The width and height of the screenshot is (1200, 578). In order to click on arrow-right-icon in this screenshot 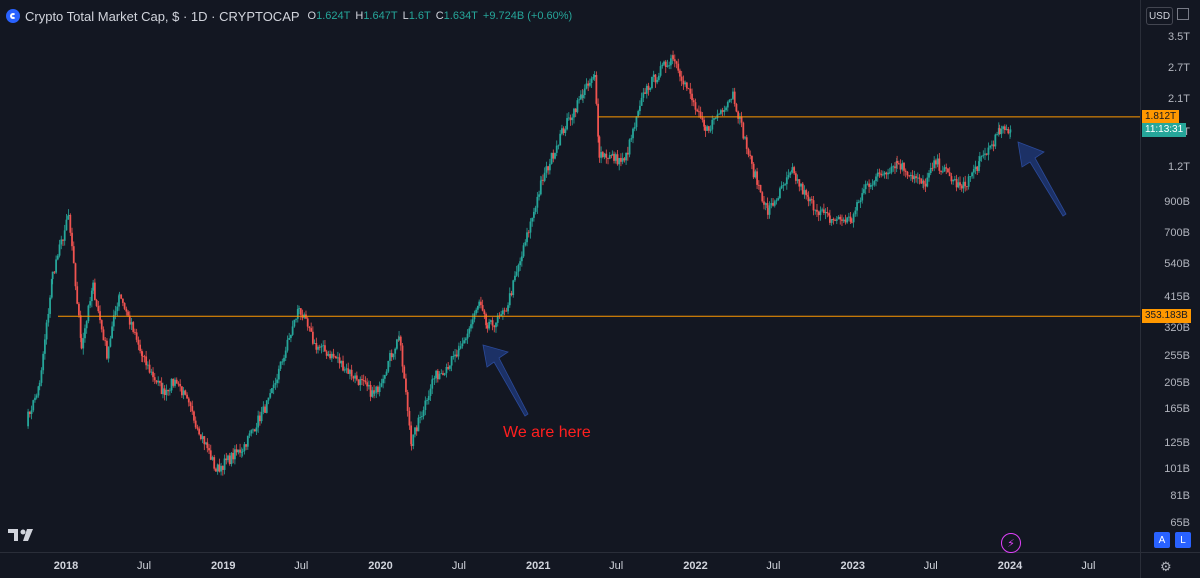, I will do `click(1042, 179)`.